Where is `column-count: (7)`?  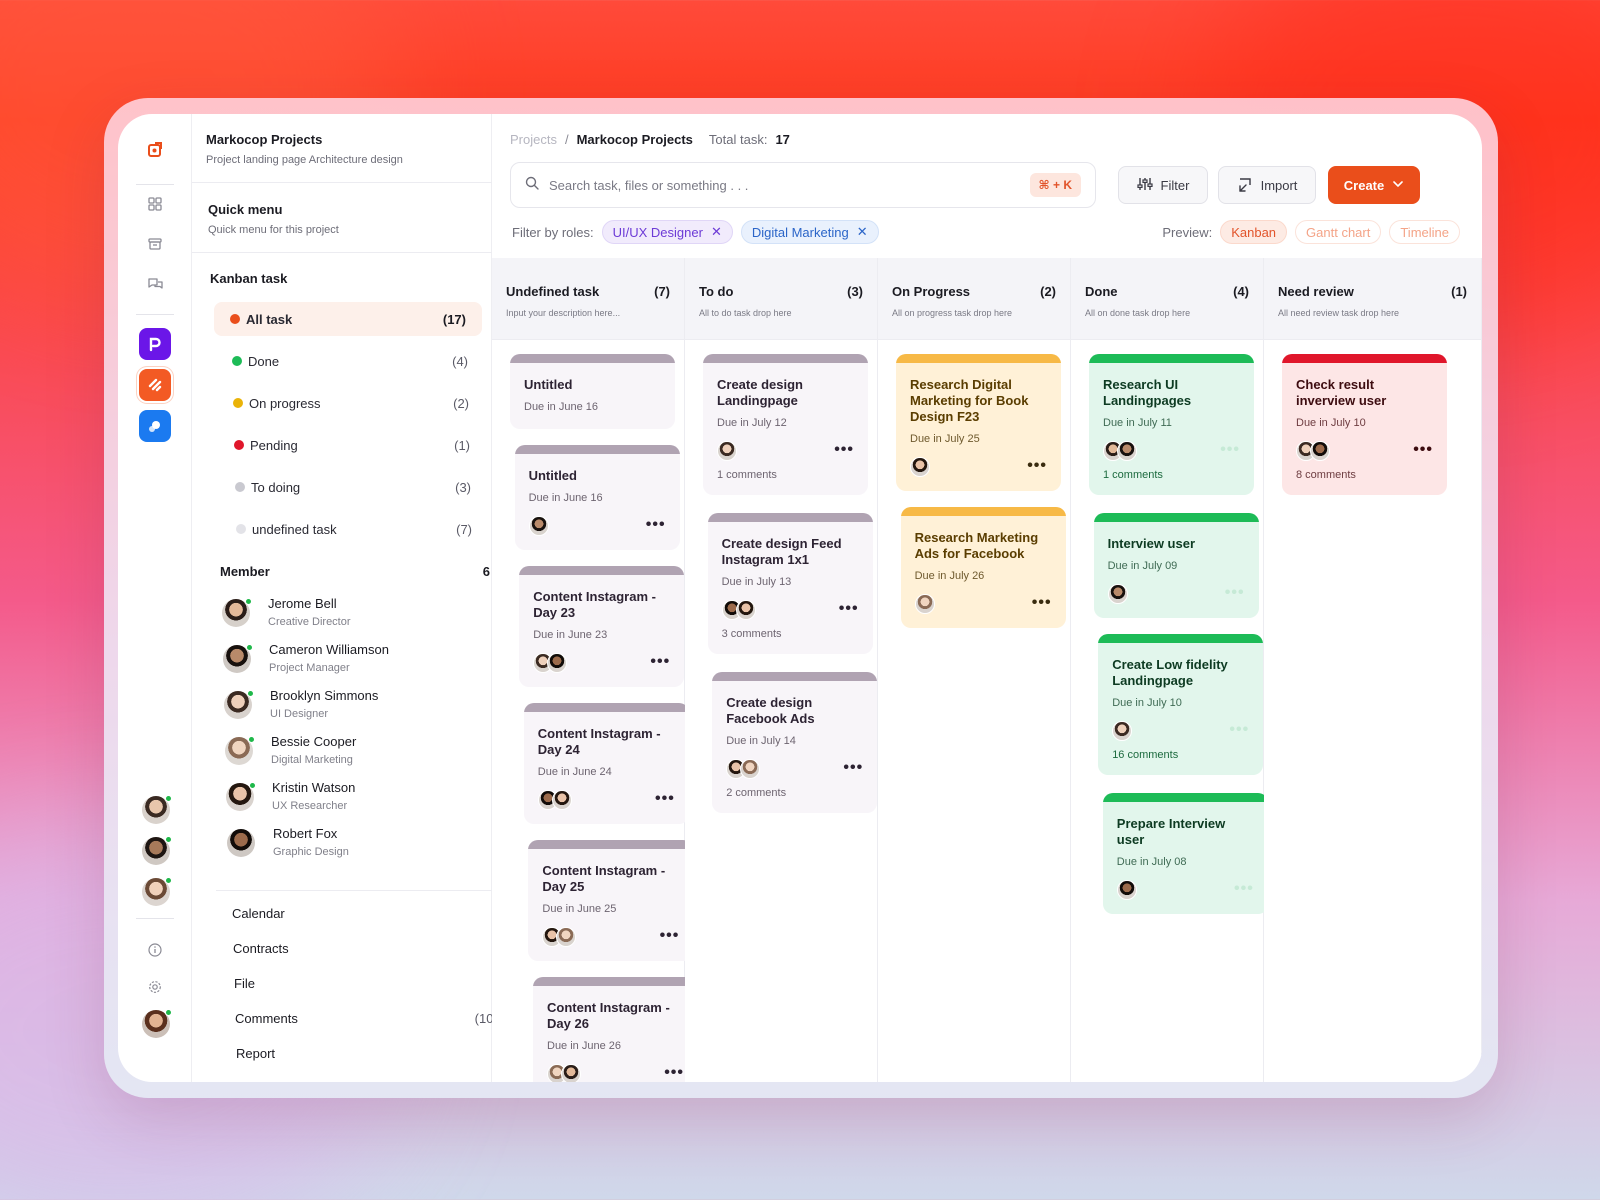 column-count: (7) is located at coordinates (662, 291).